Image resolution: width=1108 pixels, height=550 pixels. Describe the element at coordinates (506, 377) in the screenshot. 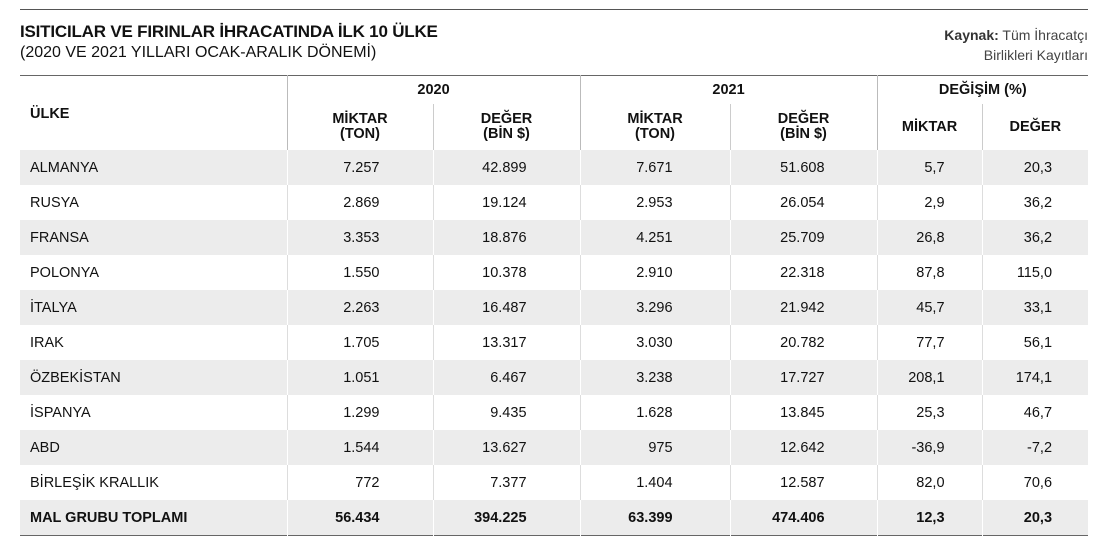

I see `cell: 6.467` at that location.